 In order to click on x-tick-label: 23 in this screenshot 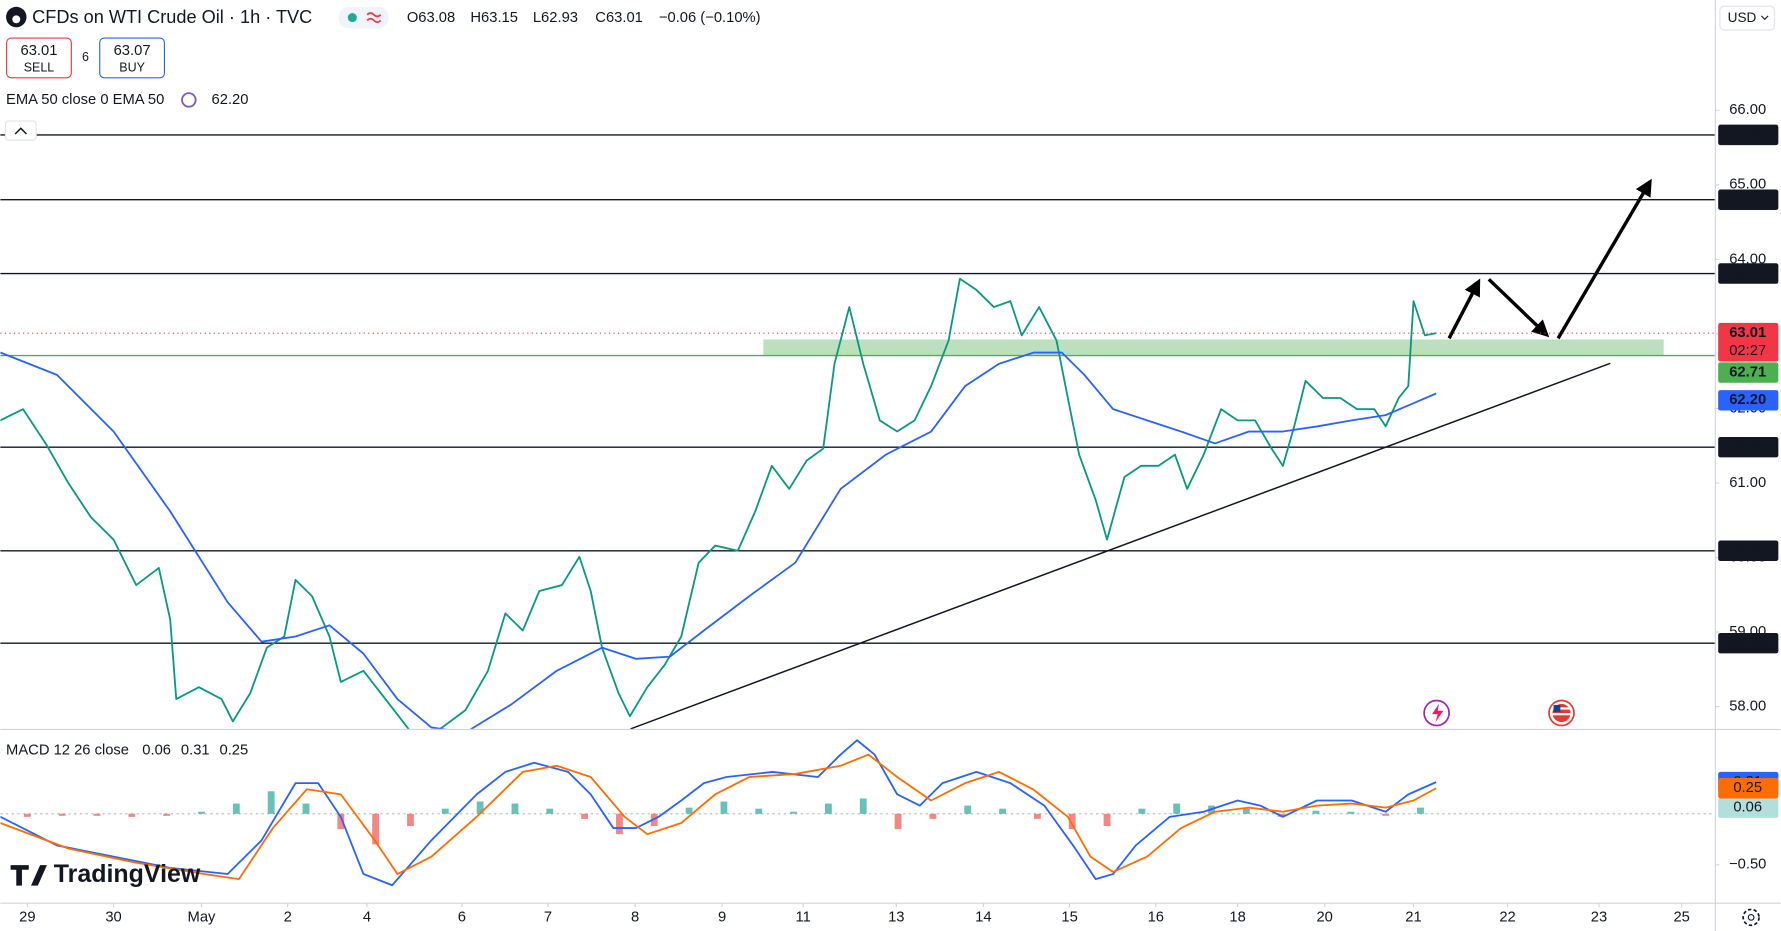, I will do `click(1599, 917)`.